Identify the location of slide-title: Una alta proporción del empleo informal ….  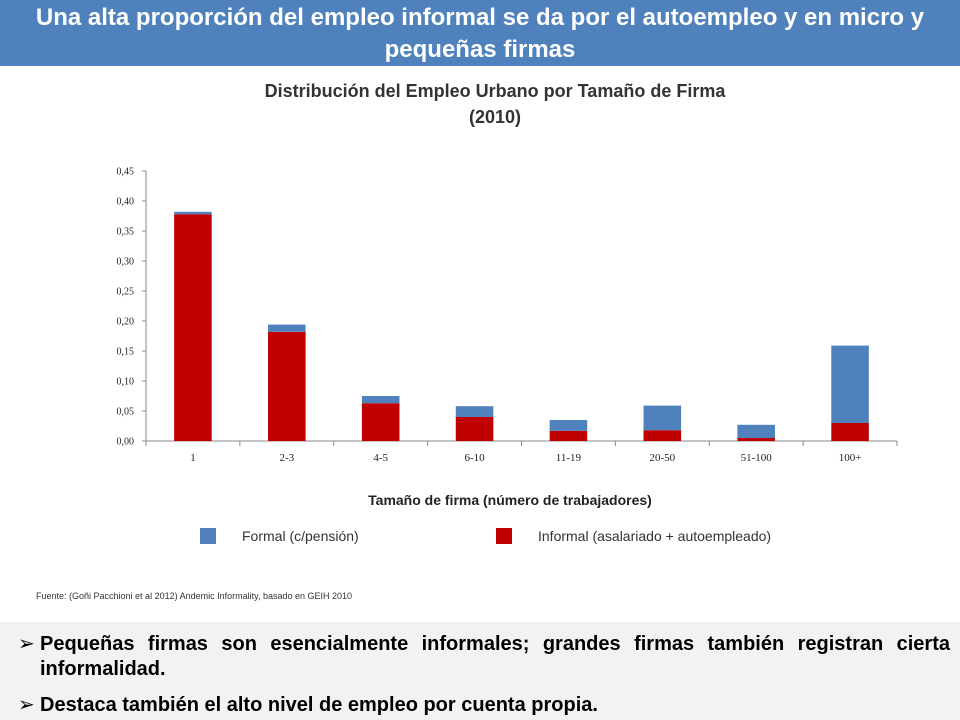
(480, 33).